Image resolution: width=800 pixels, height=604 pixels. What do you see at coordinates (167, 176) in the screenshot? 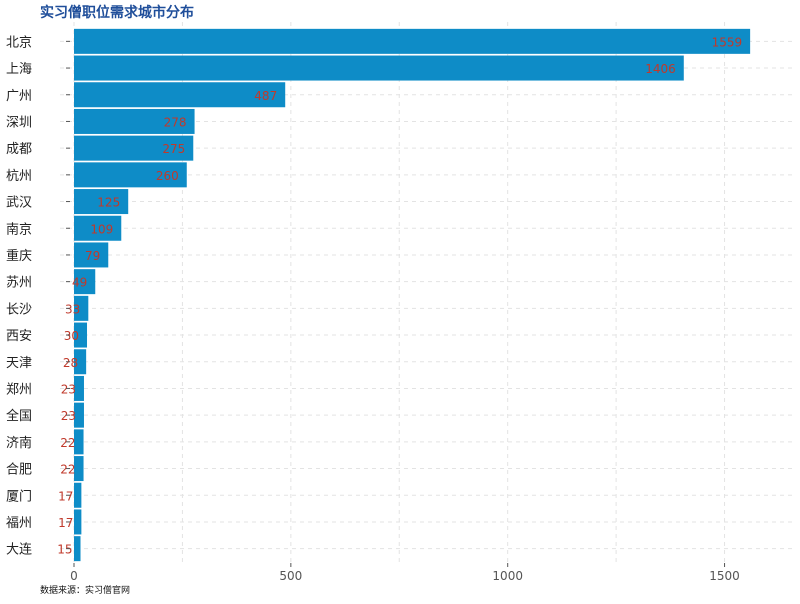
I see `data-label: 260` at bounding box center [167, 176].